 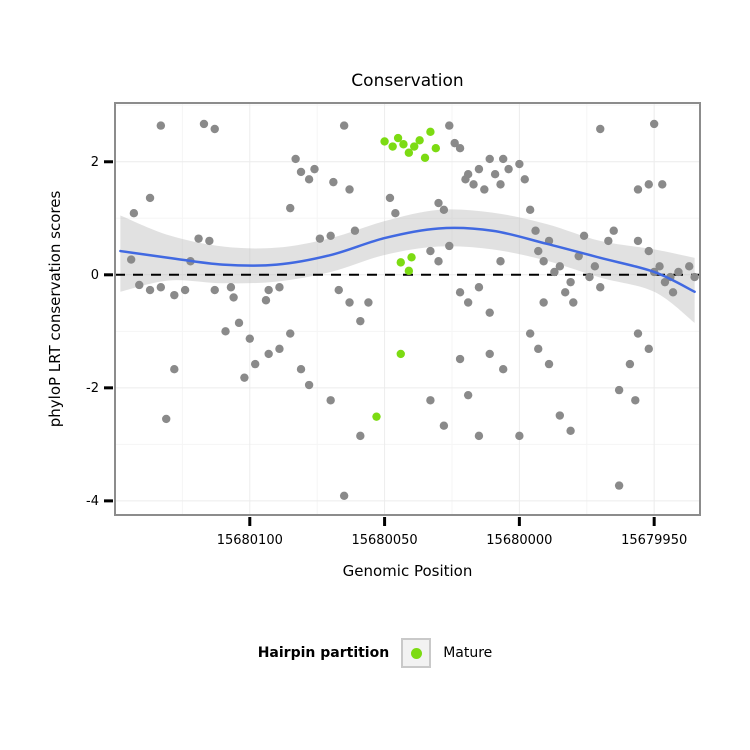 I want to click on x-axis-label: Genomic Position, so click(x=407, y=571).